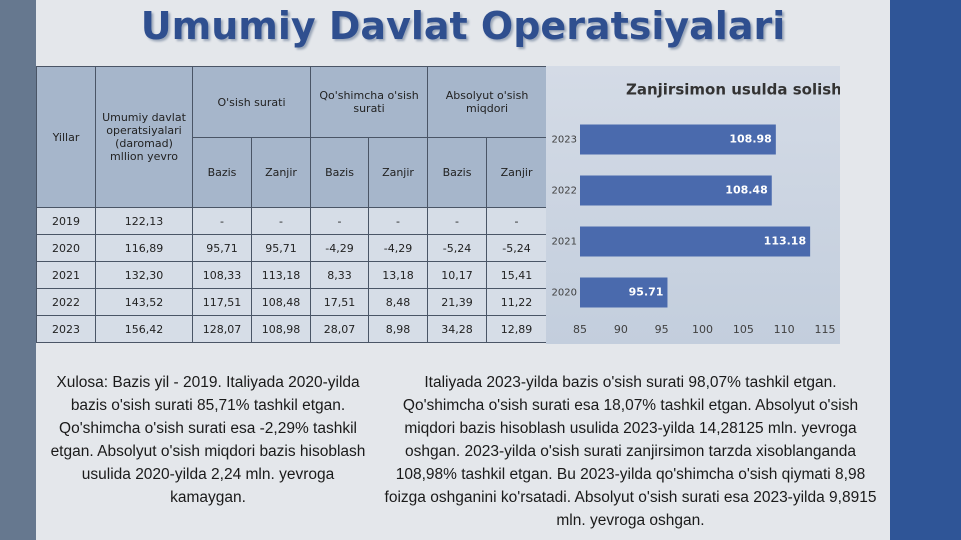 The width and height of the screenshot is (961, 540). Describe the element at coordinates (457, 302) in the screenshot. I see `table-cell: 21,39` at that location.